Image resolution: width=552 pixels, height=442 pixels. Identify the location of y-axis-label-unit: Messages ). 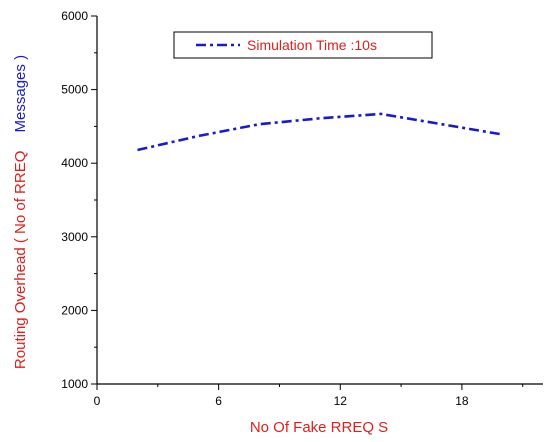
(20, 94).